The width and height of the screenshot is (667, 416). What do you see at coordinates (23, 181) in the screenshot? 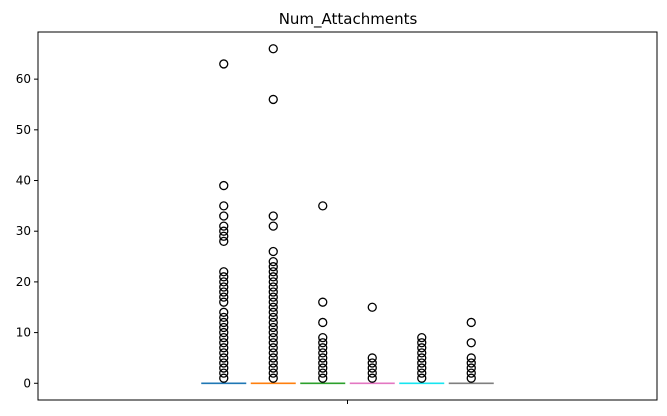
I see `y-tick-label: 40` at bounding box center [23, 181].